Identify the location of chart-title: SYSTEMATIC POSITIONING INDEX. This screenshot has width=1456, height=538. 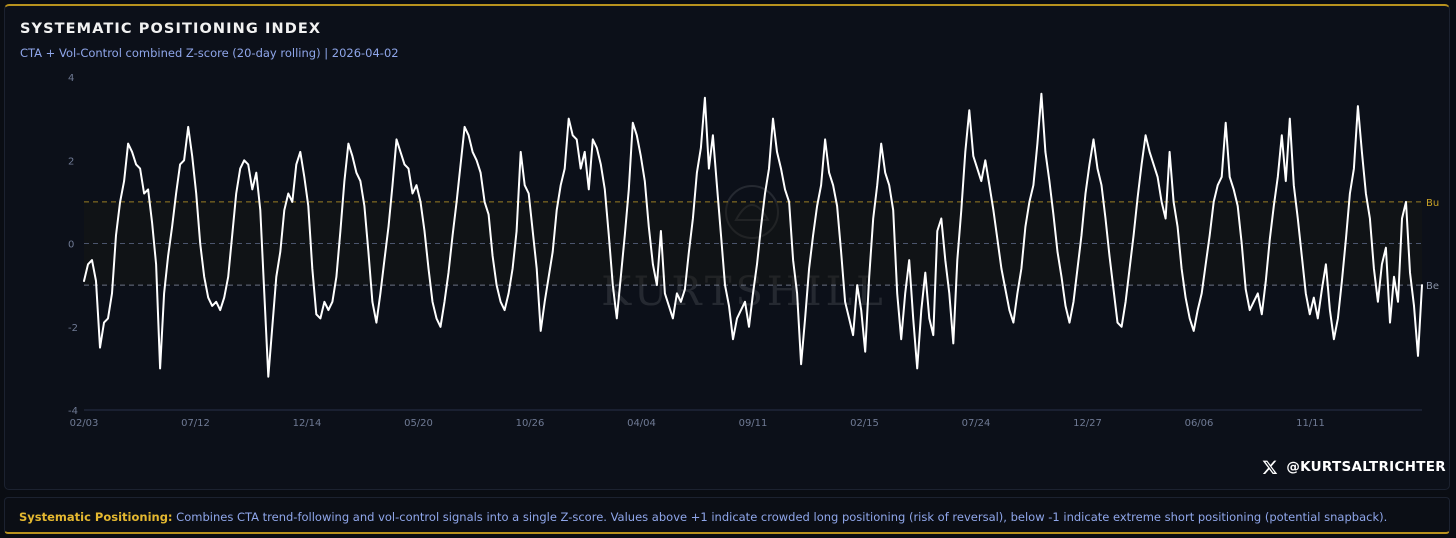
(171, 29).